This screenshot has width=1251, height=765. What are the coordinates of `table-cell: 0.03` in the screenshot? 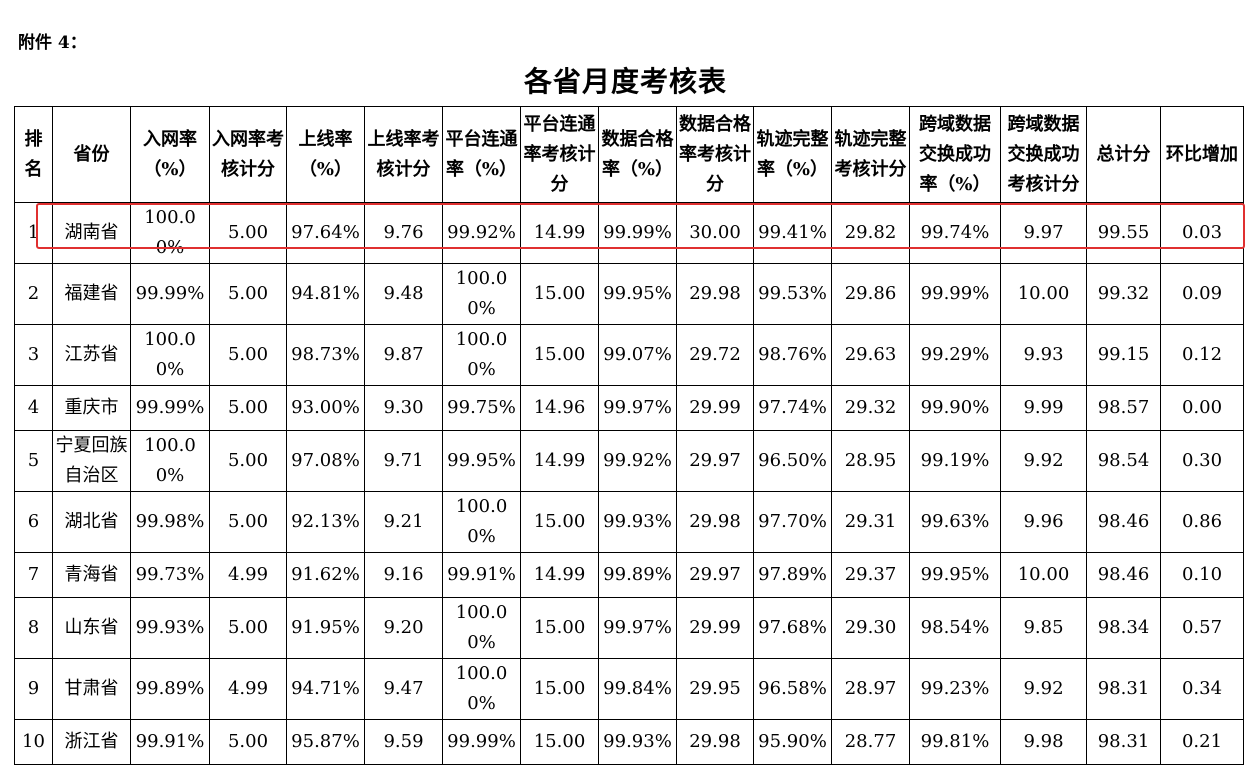 It's located at (1202, 233).